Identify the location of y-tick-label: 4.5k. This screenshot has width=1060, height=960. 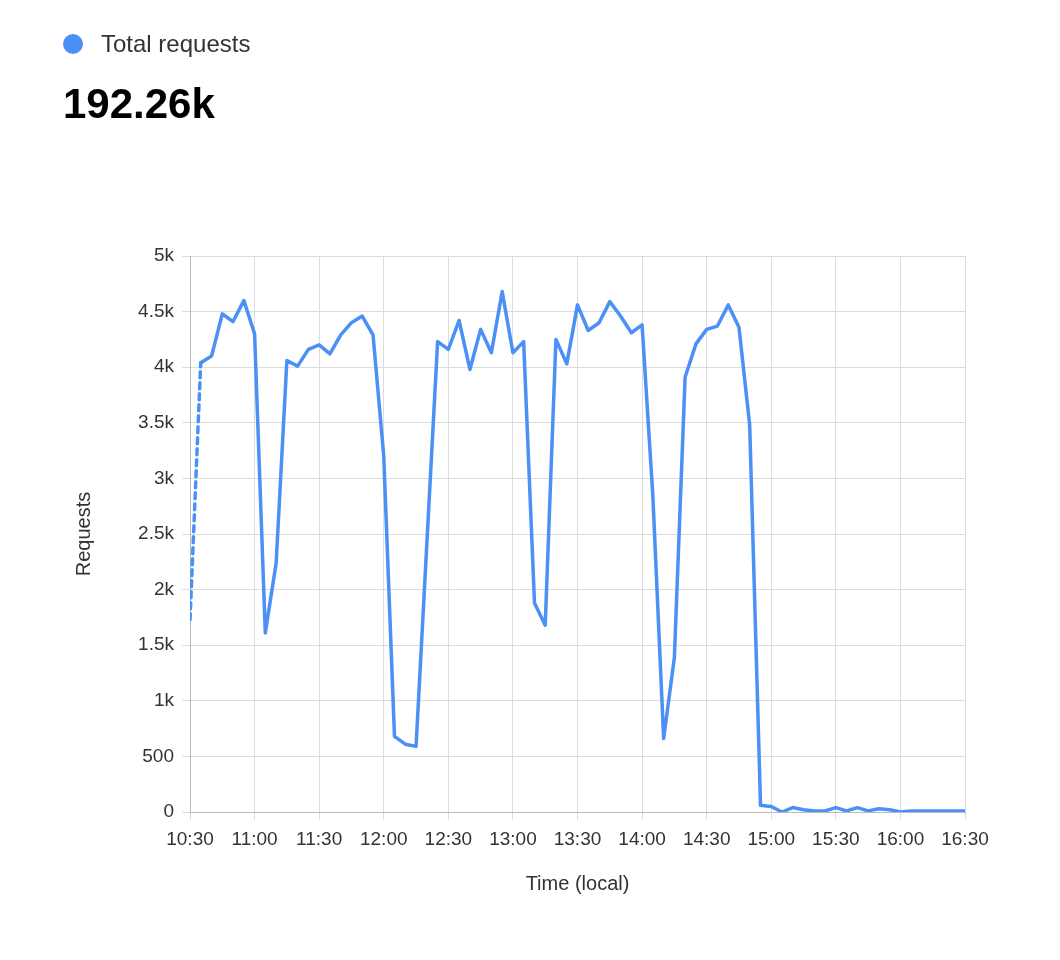
(156, 310).